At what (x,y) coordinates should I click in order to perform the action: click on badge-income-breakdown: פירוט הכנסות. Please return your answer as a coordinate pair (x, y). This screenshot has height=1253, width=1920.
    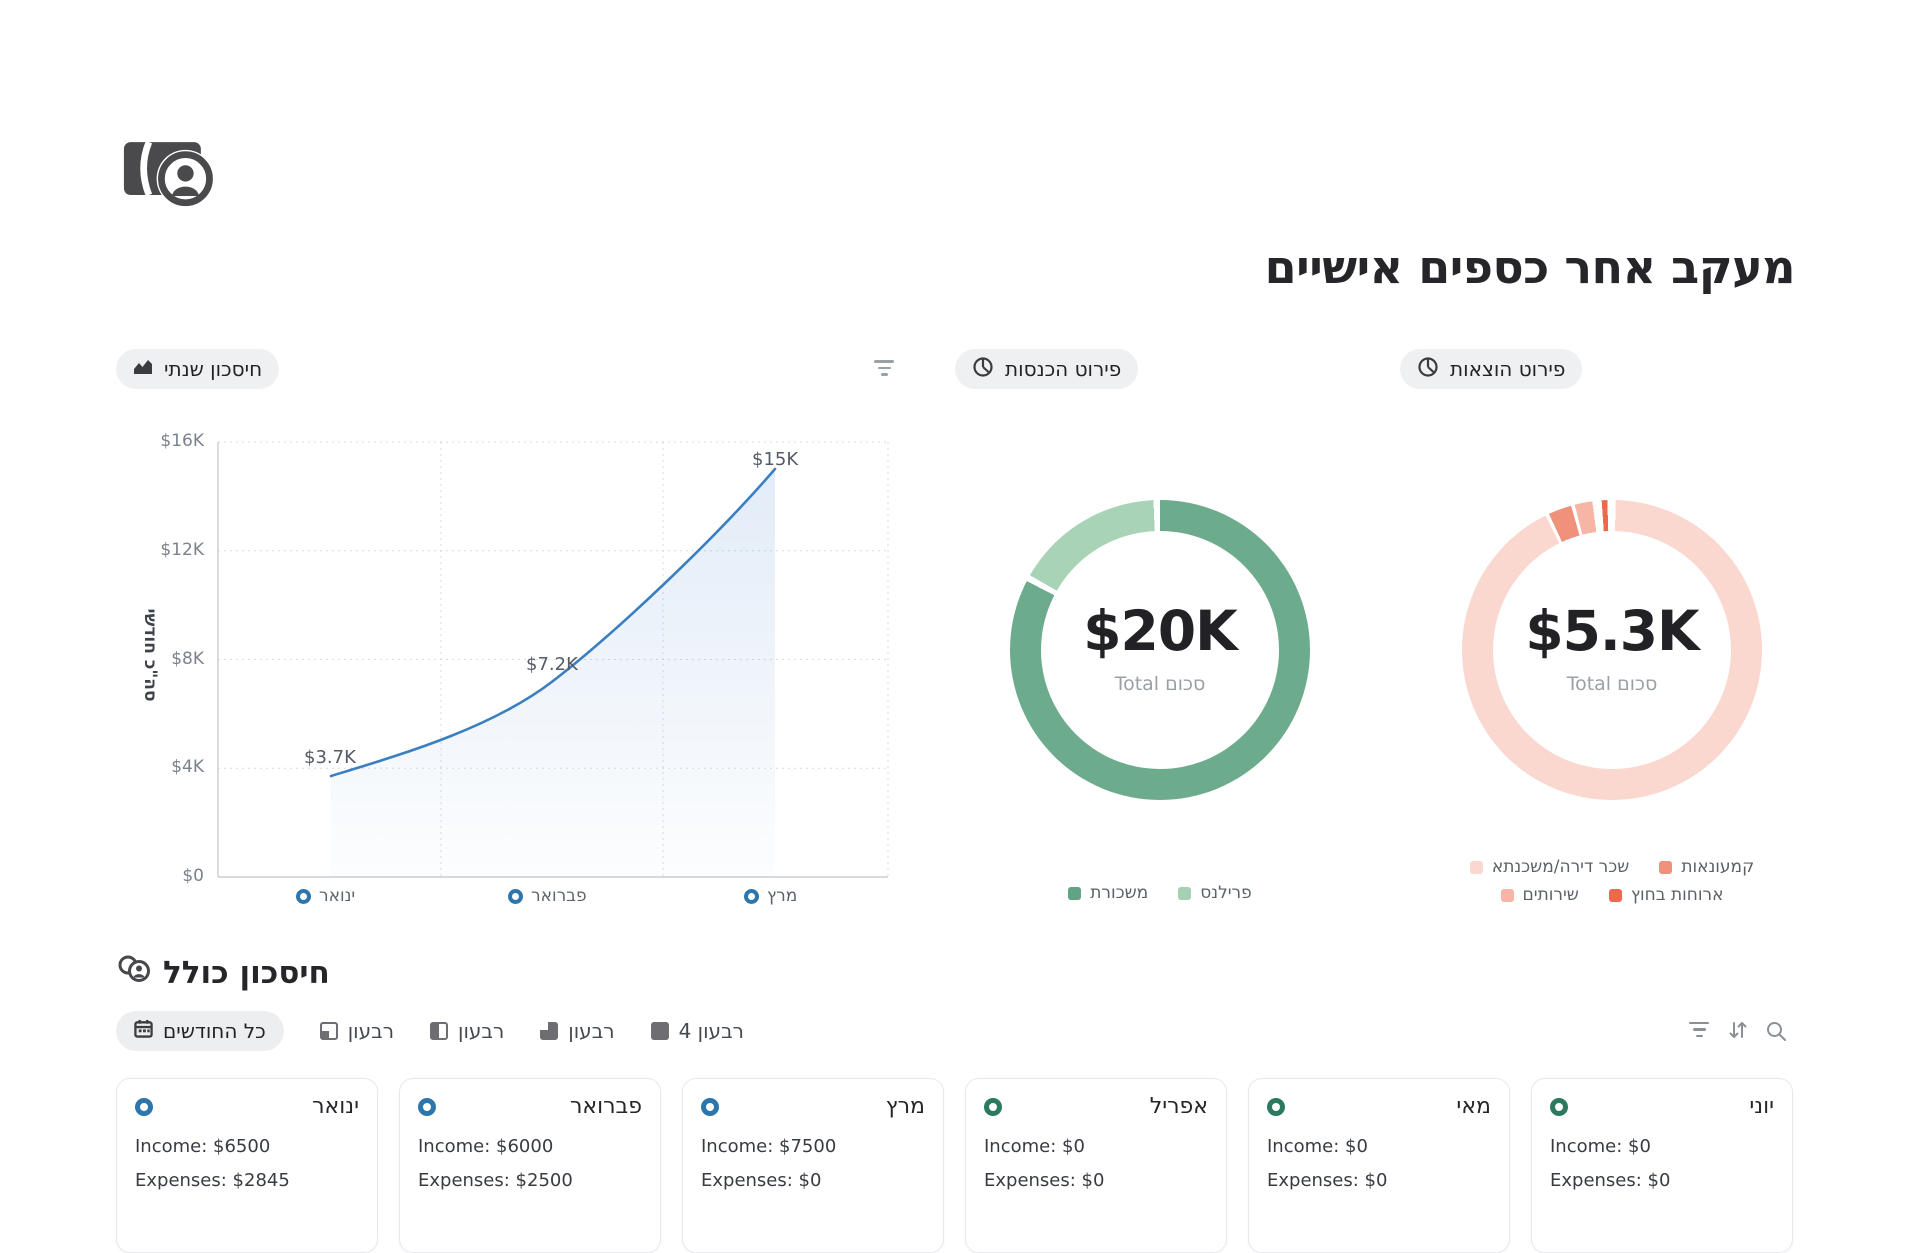
    Looking at the image, I should click on (1047, 369).